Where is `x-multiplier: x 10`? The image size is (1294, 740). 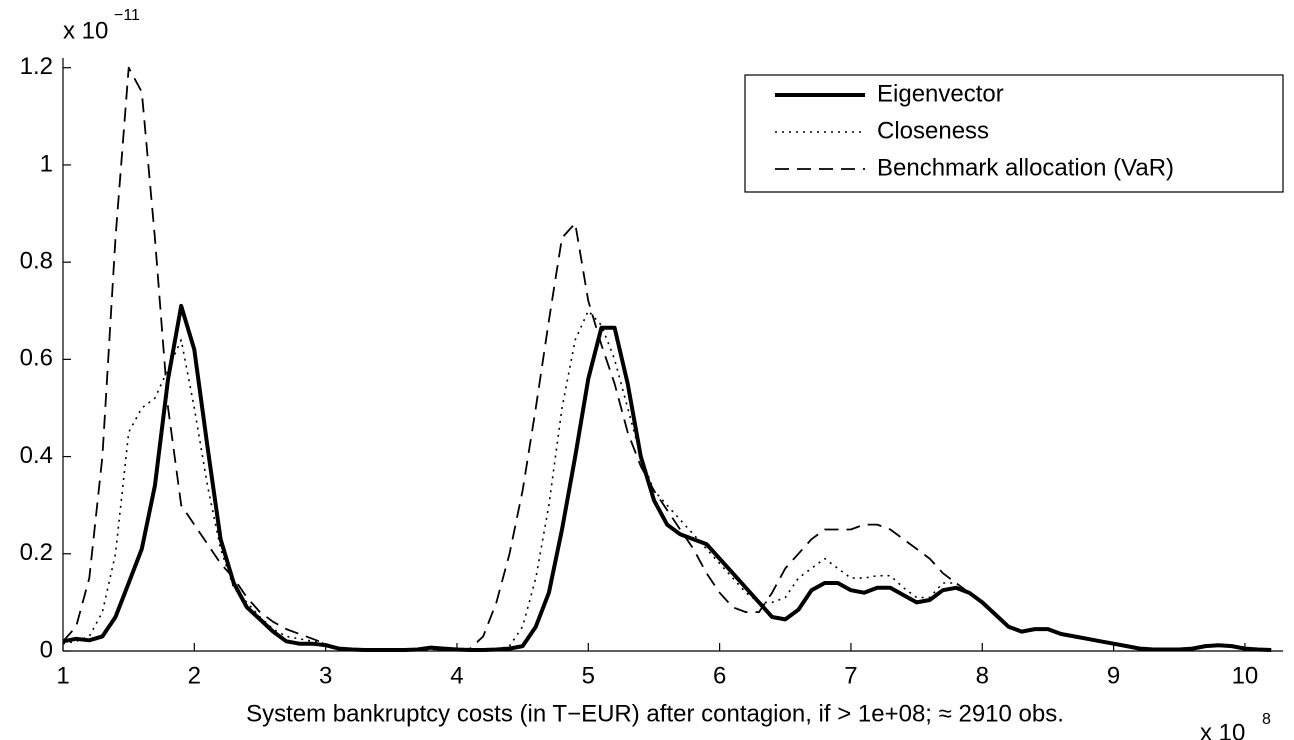
x-multiplier: x 10 is located at coordinates (1222, 729).